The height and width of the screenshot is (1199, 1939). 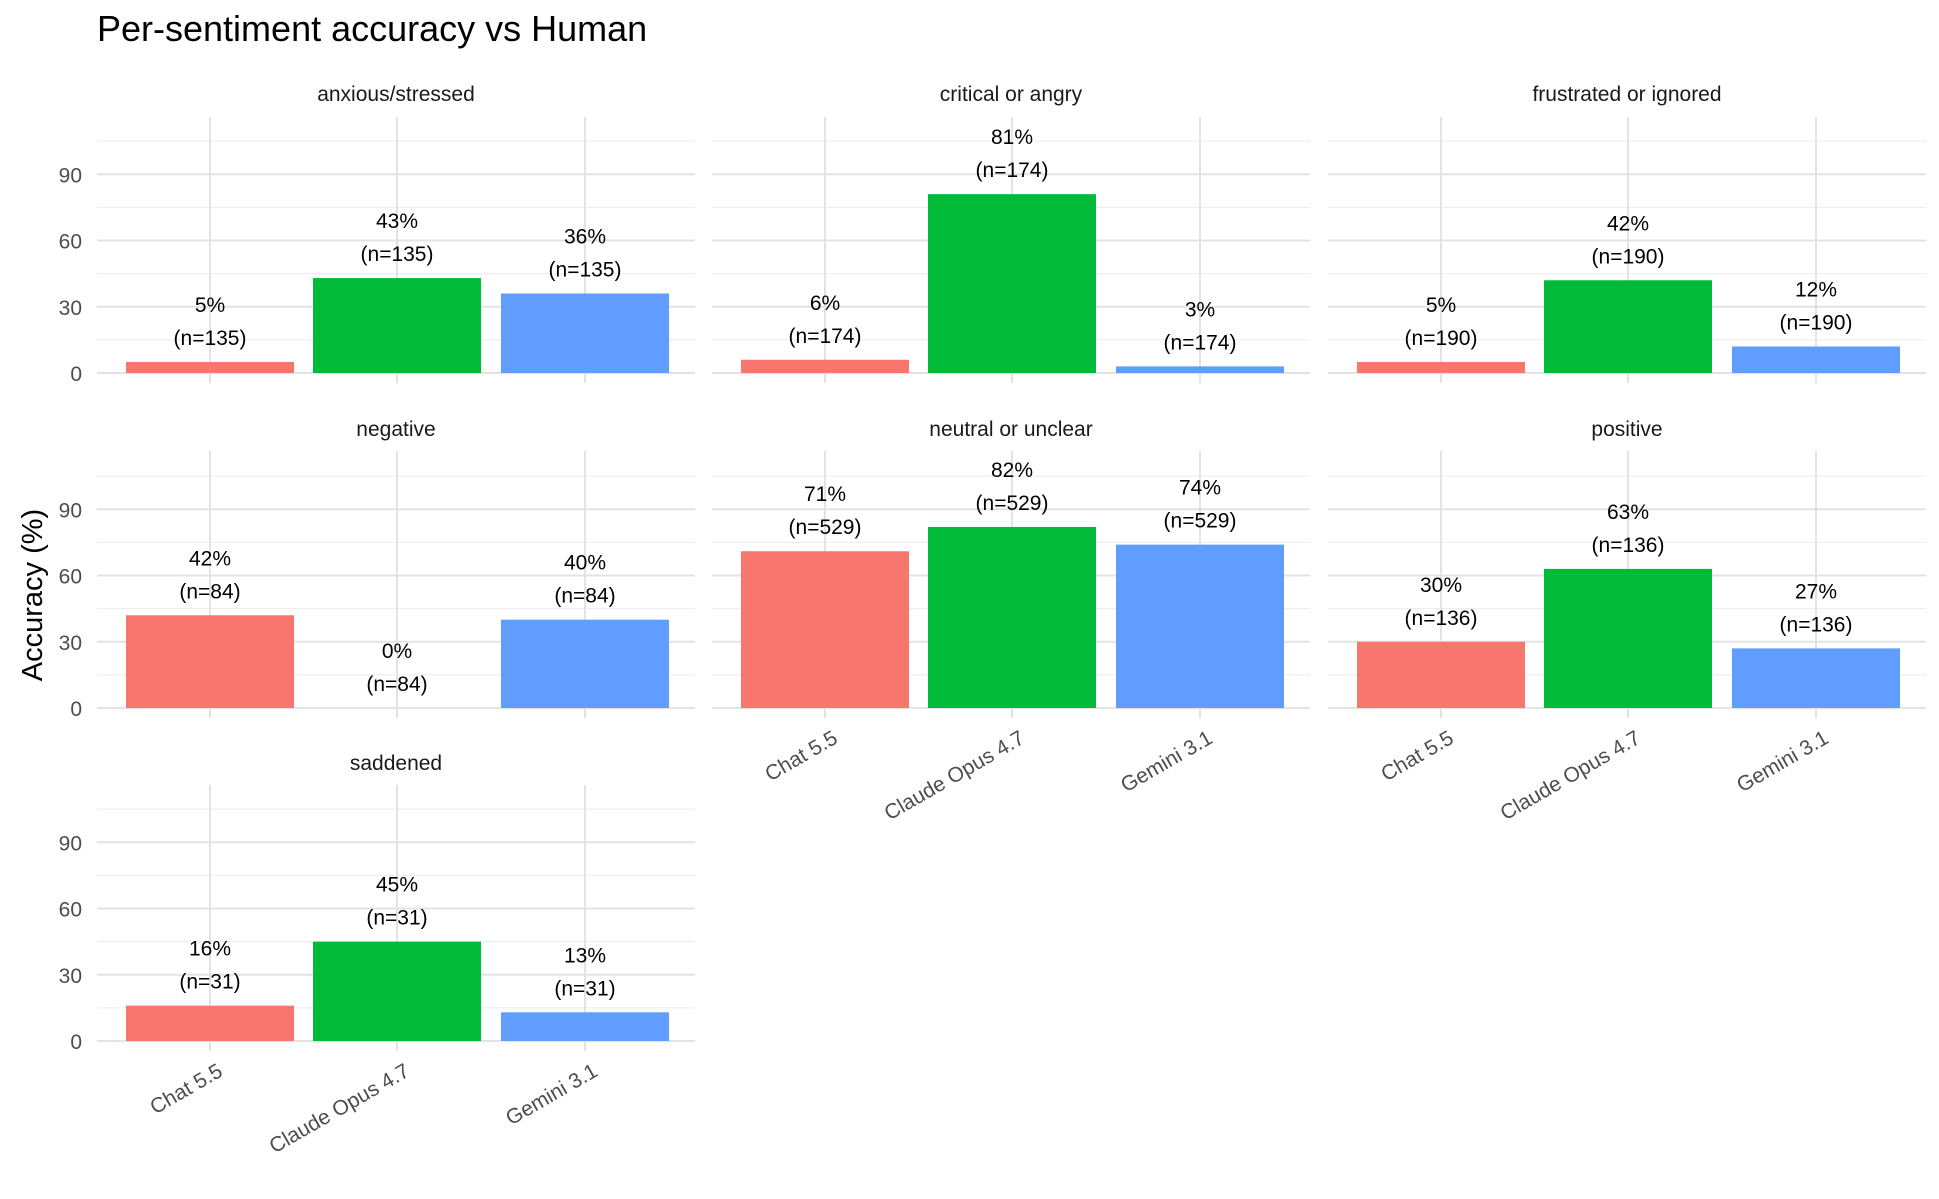 I want to click on data-label-percent: 74%, so click(x=1200, y=488).